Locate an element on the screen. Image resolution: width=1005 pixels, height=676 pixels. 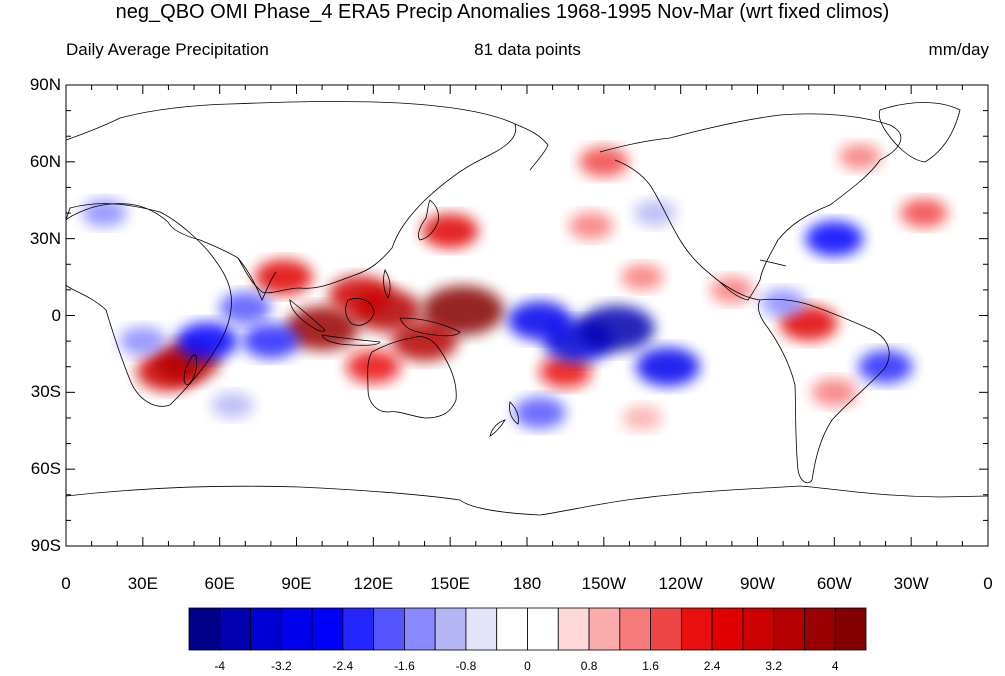
coastline-caribbean is located at coordinates (773, 263).